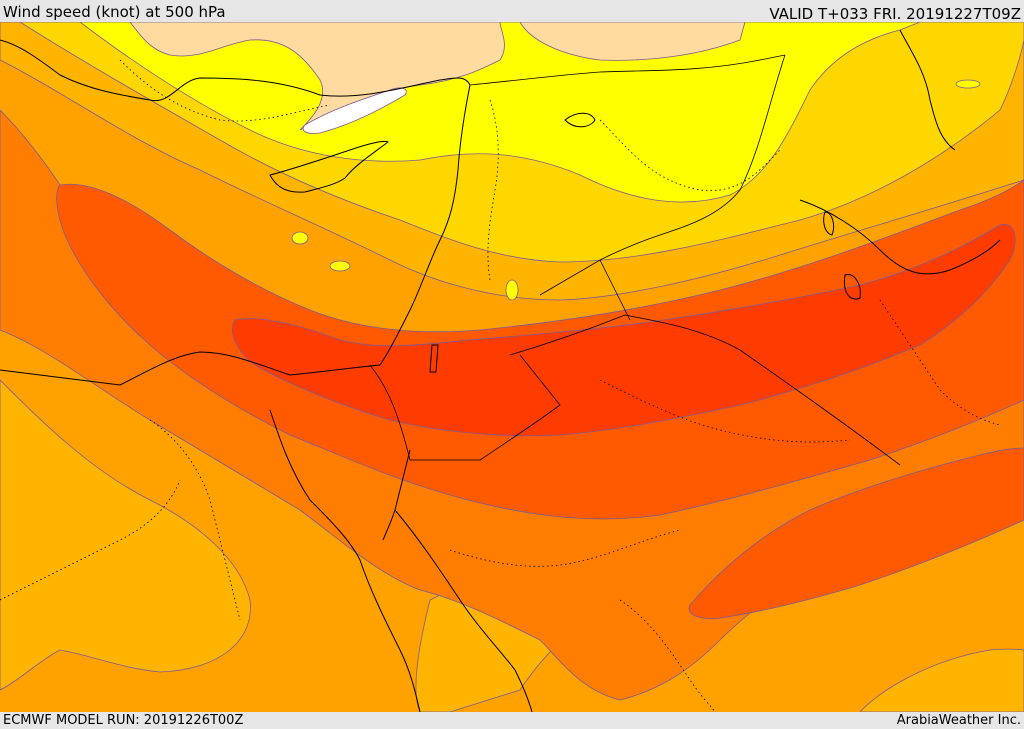 Image resolution: width=1024 pixels, height=729 pixels. I want to click on valid-time: VALID T+033 FRI. 20191227T09Z, so click(895, 14).